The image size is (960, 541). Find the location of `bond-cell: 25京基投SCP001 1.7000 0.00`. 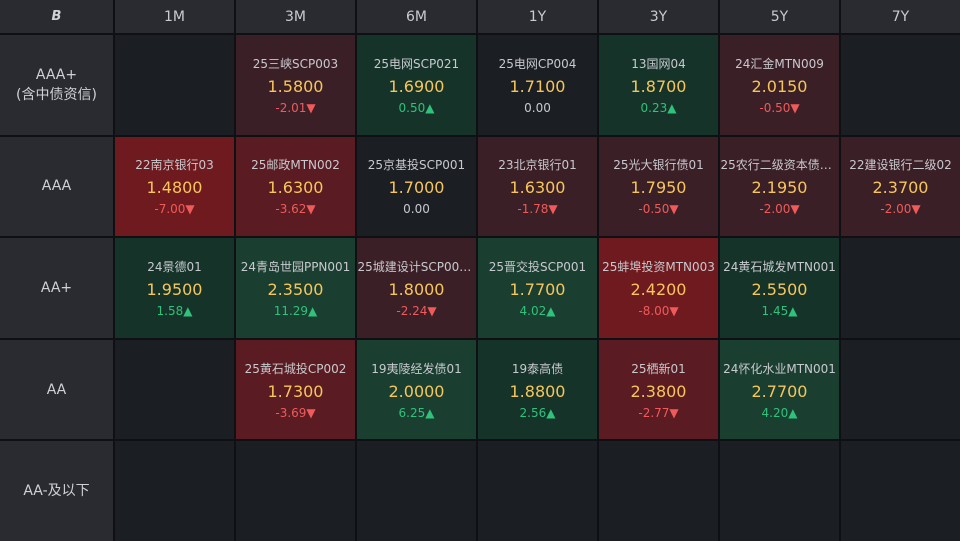

bond-cell: 25京基投SCP001 1.7000 0.00 is located at coordinates (416, 186).